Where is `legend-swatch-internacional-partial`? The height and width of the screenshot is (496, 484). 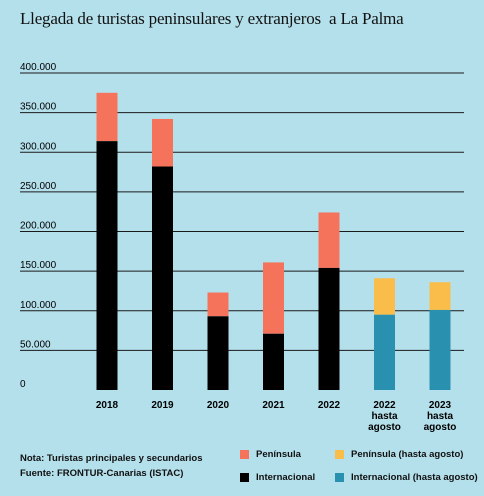
legend-swatch-internacional-partial is located at coordinates (339, 477).